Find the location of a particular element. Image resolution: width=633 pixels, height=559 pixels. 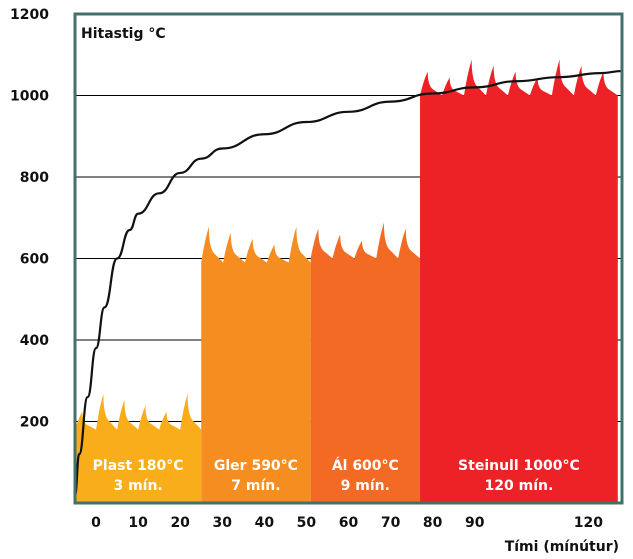

x-tick-label: 60 is located at coordinates (349, 523).